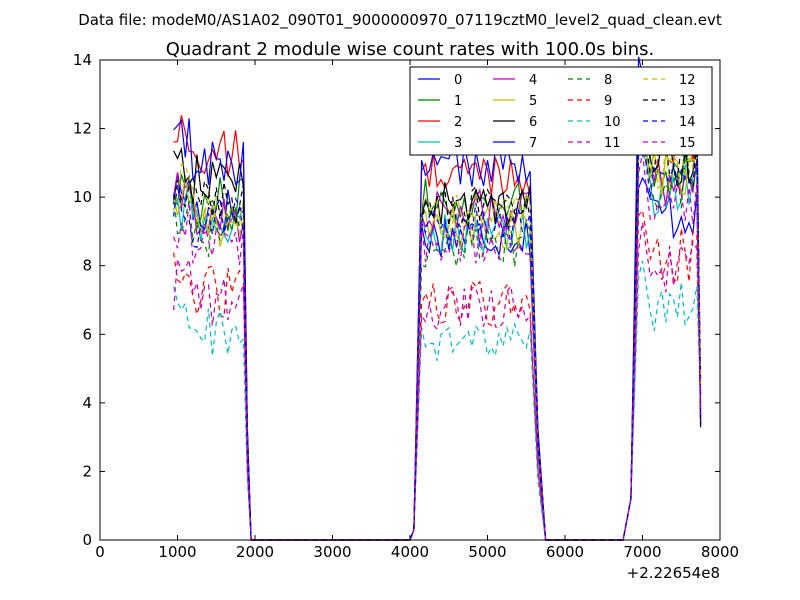 The image size is (800, 600). Describe the element at coordinates (608, 80) in the screenshot. I see `legend-label-8: 8` at that location.